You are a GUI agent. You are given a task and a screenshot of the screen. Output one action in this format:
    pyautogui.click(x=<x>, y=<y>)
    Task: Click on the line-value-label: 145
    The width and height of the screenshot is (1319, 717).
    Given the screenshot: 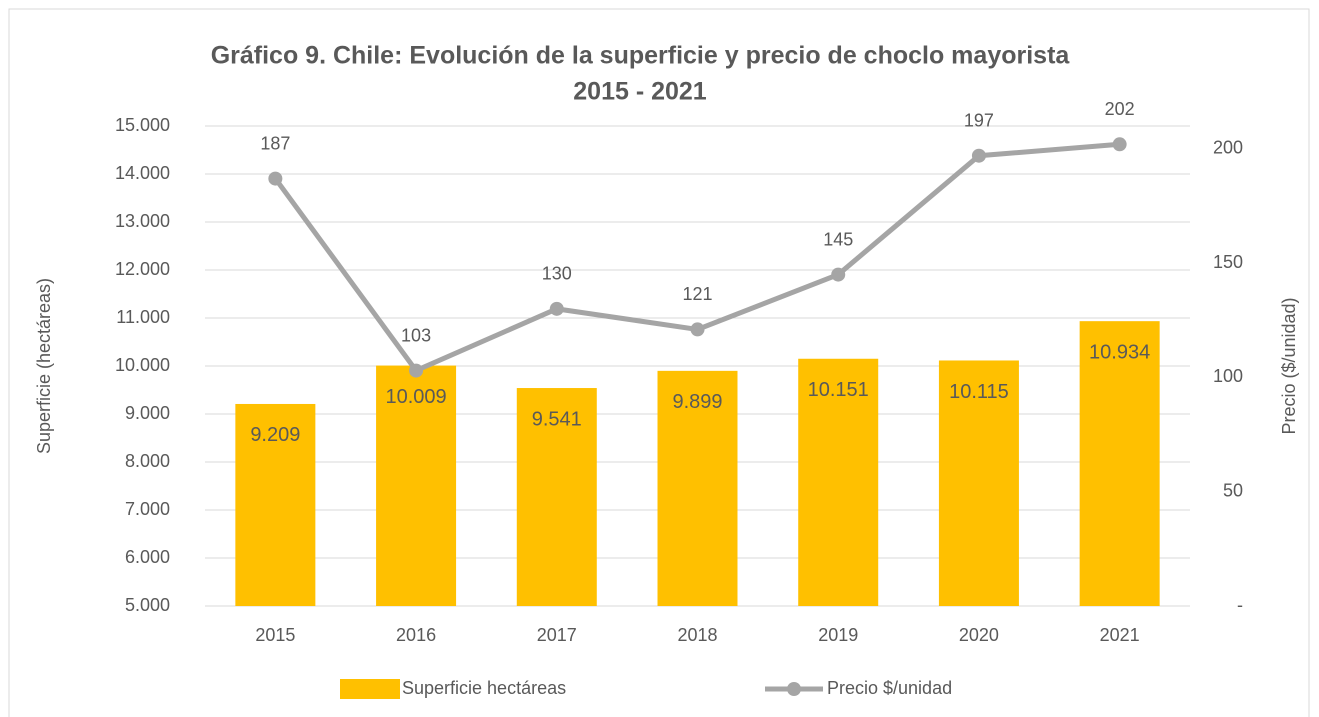 What is the action you would take?
    pyautogui.click(x=838, y=239)
    